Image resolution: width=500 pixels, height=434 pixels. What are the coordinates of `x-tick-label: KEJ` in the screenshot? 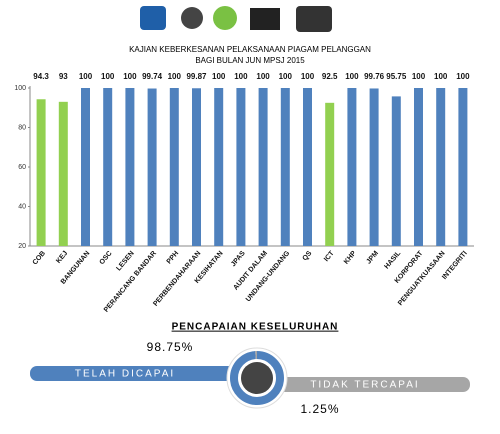 It's located at (62, 257).